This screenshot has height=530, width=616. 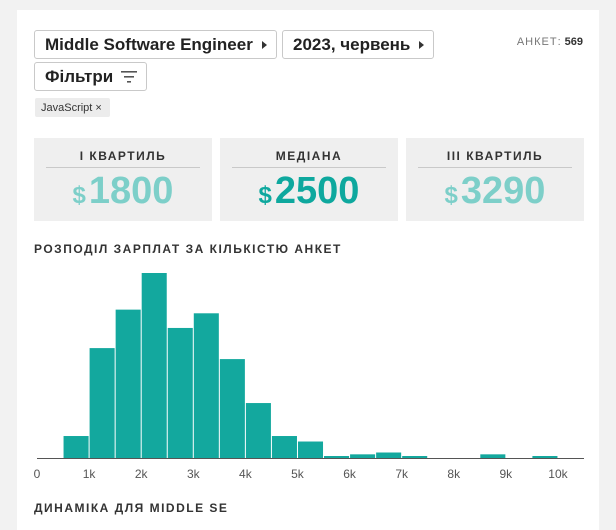 I want to click on x-tick-label: 1k, so click(x=90, y=474).